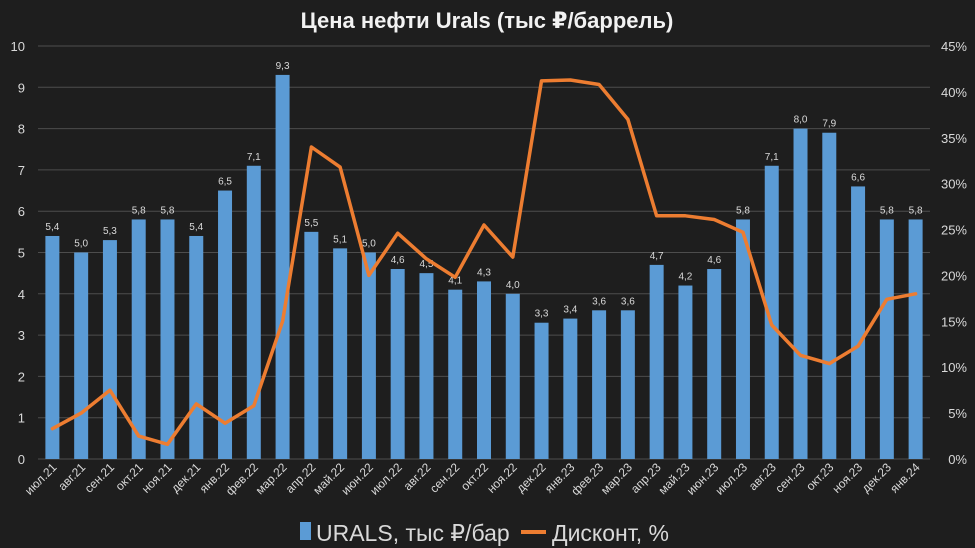  I want to click on bar-data-label: 3,3, so click(542, 314).